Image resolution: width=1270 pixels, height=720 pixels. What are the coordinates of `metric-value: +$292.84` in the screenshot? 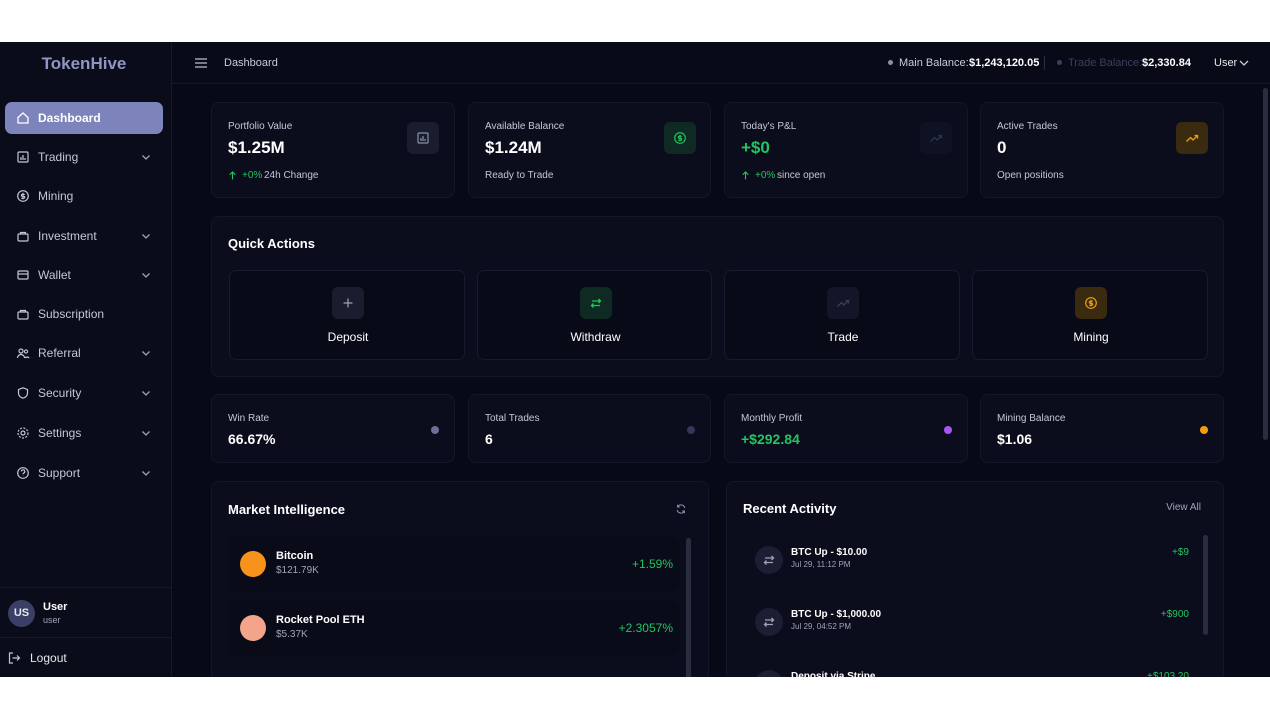 It's located at (770, 439).